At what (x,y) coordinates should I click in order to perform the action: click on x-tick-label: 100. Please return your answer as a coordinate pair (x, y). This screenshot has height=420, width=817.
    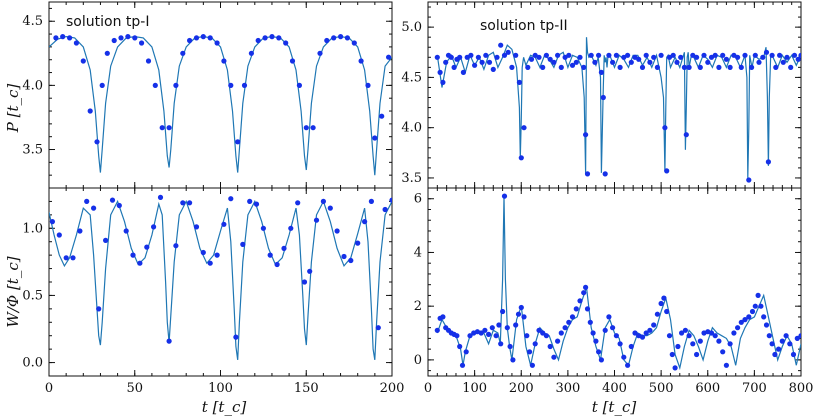
    Looking at the image, I should click on (220, 388).